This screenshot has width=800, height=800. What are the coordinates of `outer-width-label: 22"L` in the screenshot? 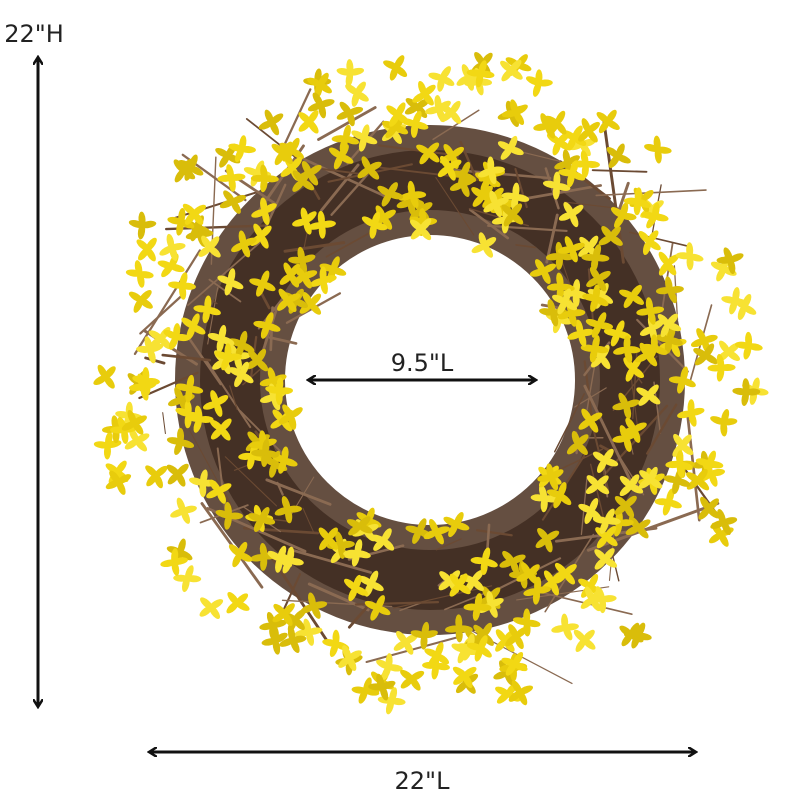 It's located at (423, 781).